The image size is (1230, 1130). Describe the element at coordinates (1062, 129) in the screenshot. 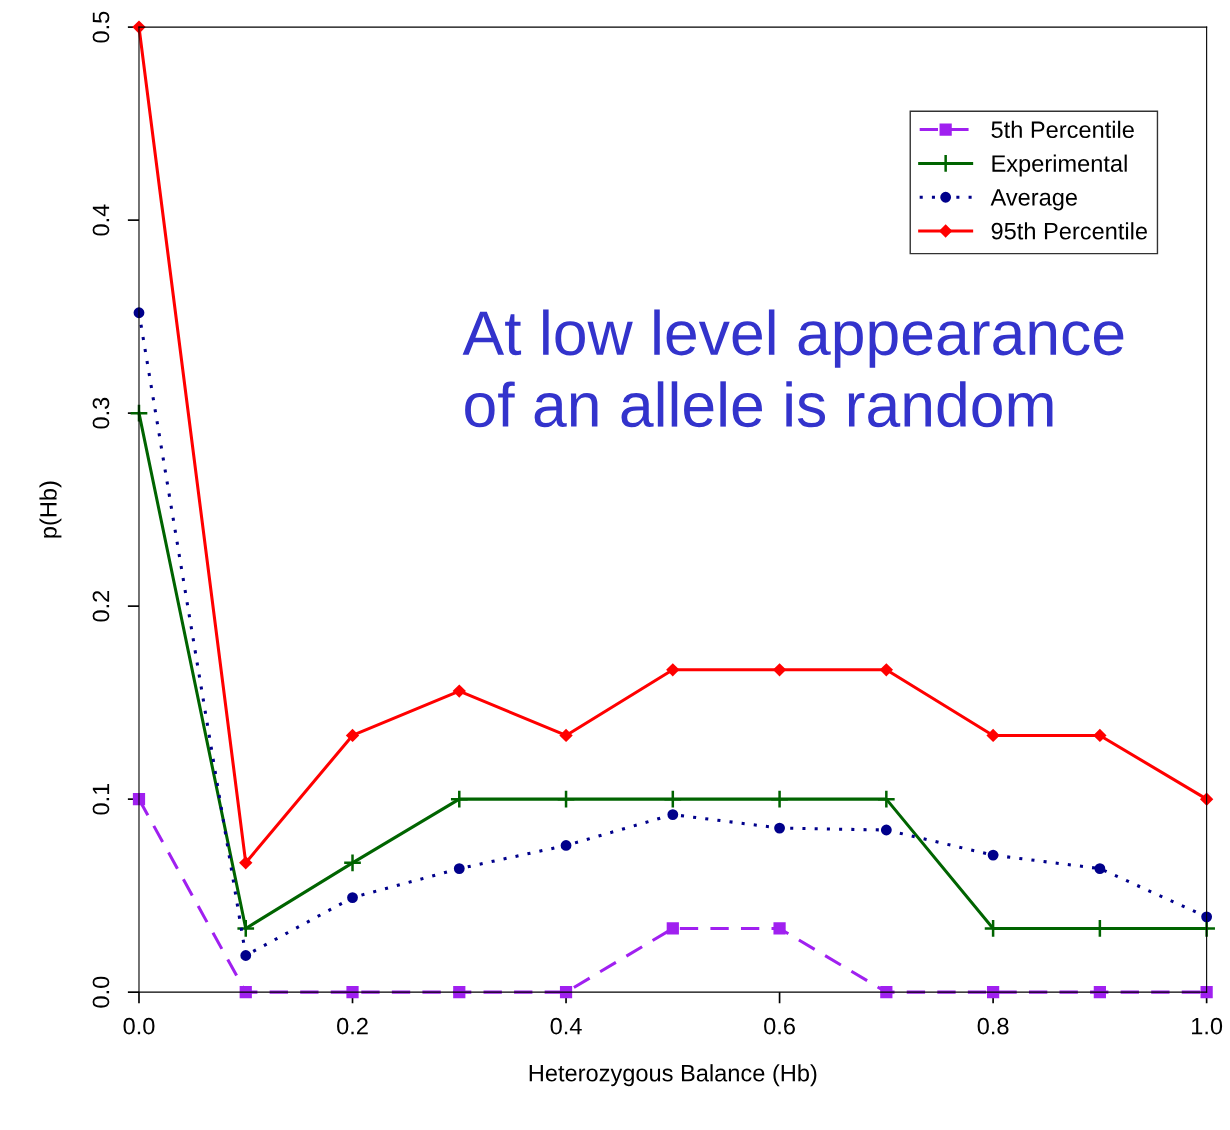

I see `legend-label: 5th Percentile` at that location.